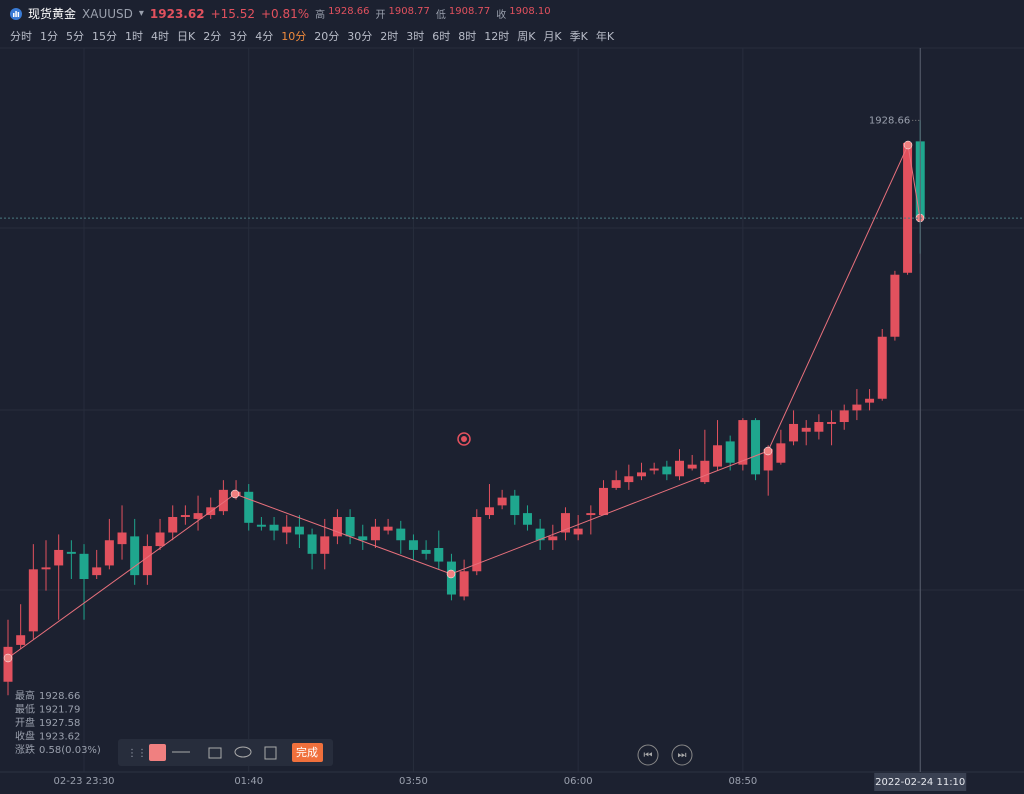 The height and width of the screenshot is (794, 1024). Describe the element at coordinates (59, 710) in the screenshot. I see `info-value: 1921.79` at that location.